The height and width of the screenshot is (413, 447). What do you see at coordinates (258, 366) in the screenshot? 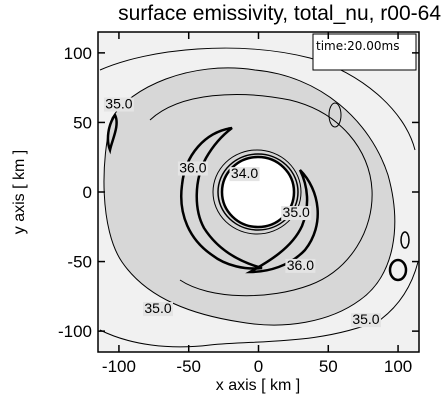
I see `x-tick-label: 0` at bounding box center [258, 366].